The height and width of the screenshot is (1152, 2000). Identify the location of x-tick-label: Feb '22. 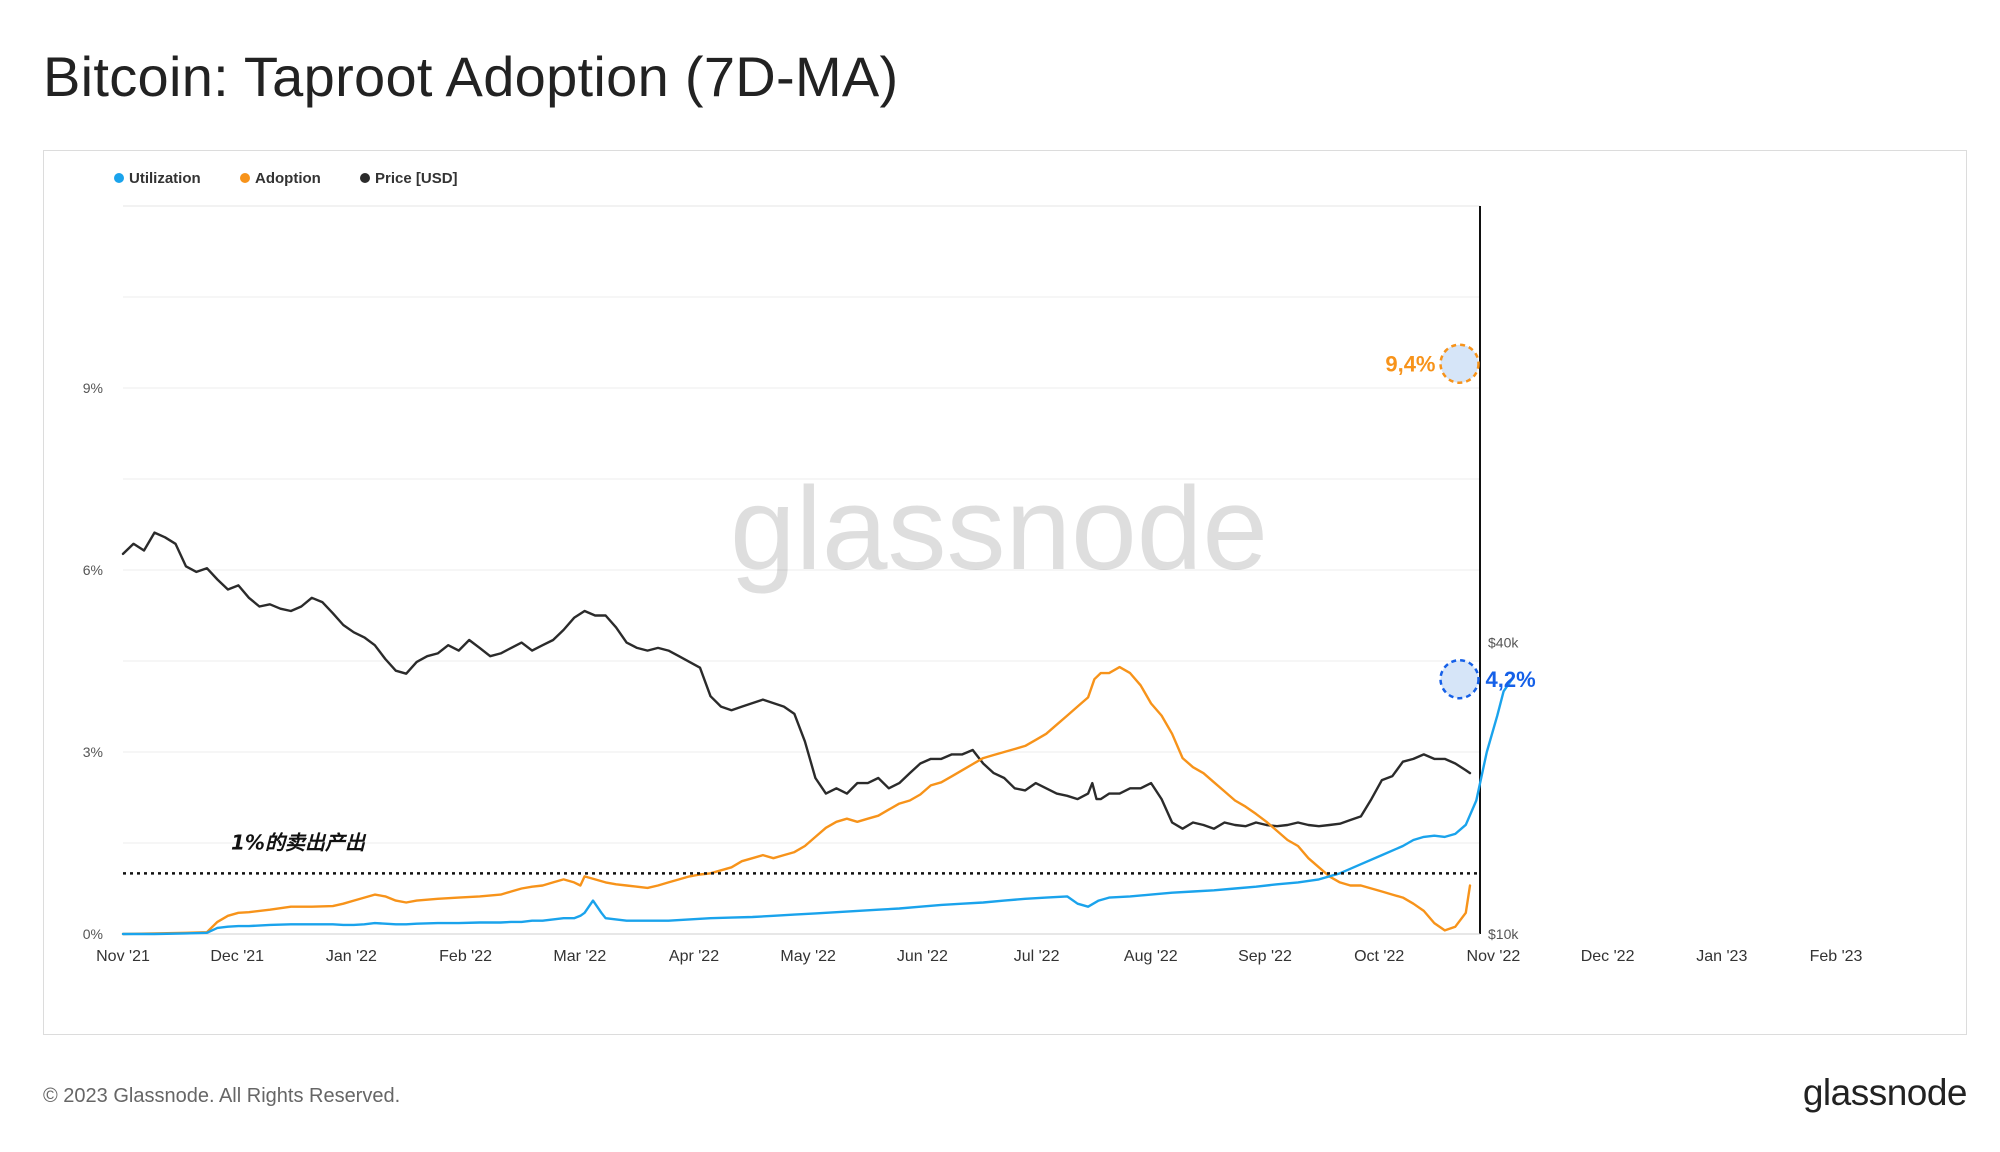
(465, 956).